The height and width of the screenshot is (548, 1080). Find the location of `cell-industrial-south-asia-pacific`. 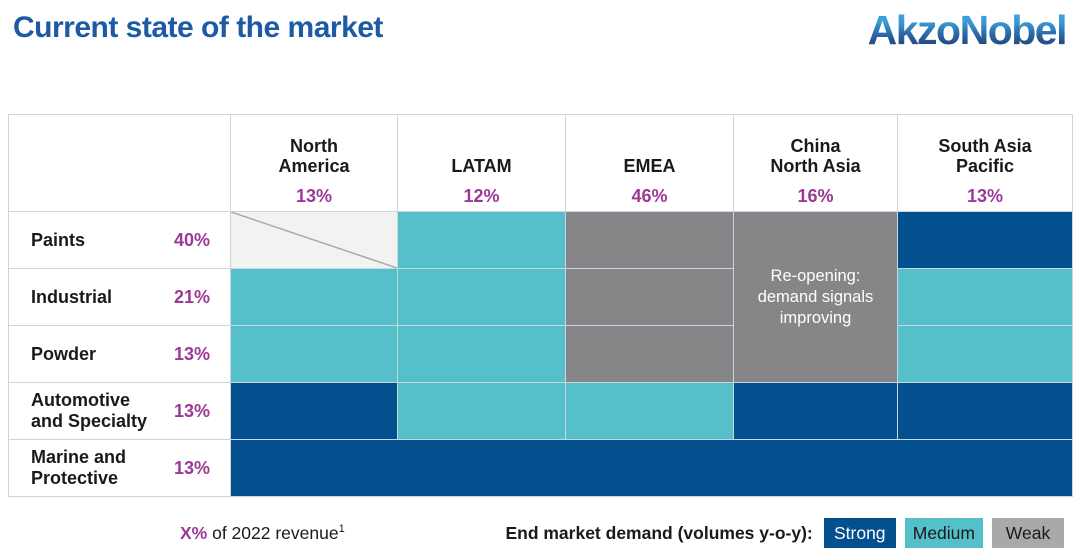

cell-industrial-south-asia-pacific is located at coordinates (985, 297).